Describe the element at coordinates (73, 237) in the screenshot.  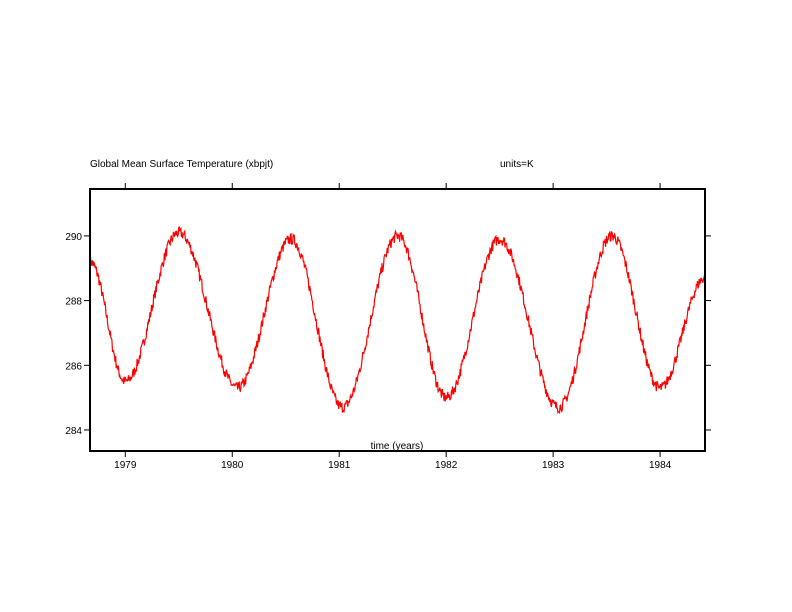
I see `y-tick-label: 290` at that location.